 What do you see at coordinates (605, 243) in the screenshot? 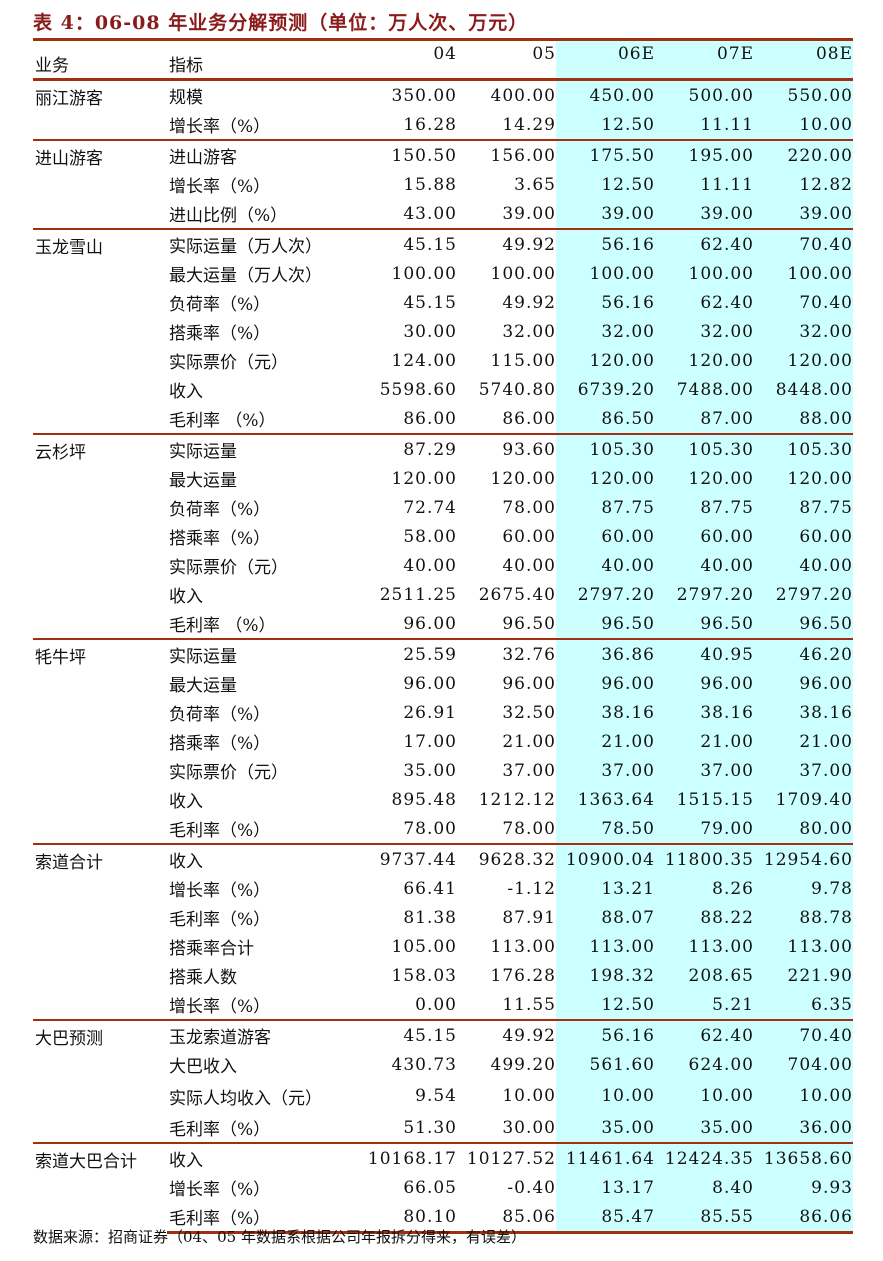
I see `value-cell: 56.16` at bounding box center [605, 243].